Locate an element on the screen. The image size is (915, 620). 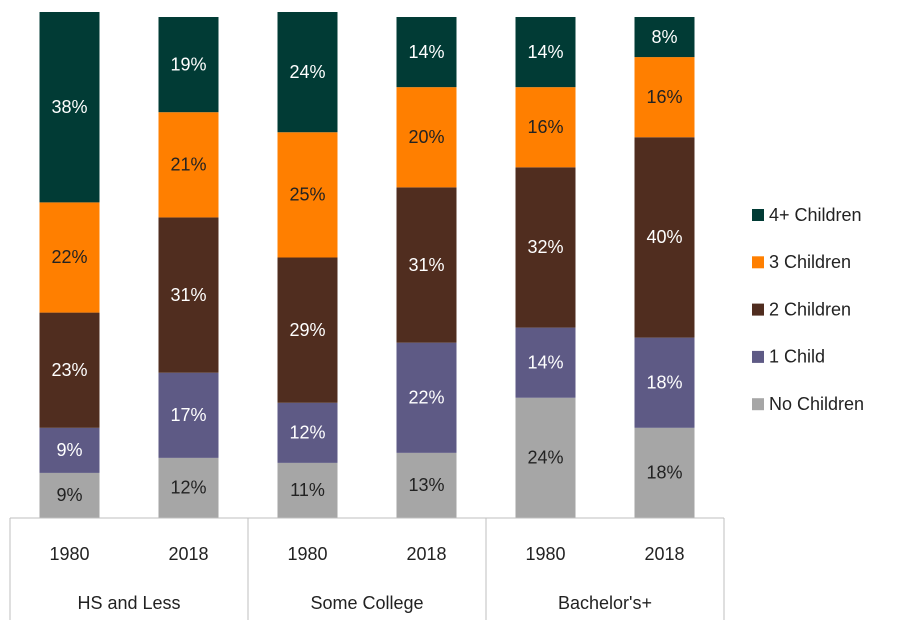
value-label: 23% is located at coordinates (69, 370).